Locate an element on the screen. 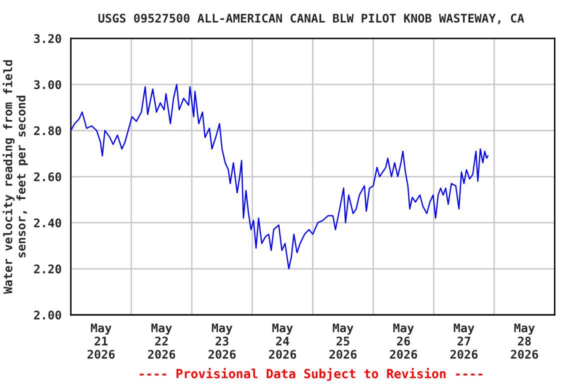 The height and width of the screenshot is (384, 576). chart-title: USGS 09527500 ALL-AMERICAN CANAL BLW PILOT KNOB WASTEWAY, CA is located at coordinates (311, 19).